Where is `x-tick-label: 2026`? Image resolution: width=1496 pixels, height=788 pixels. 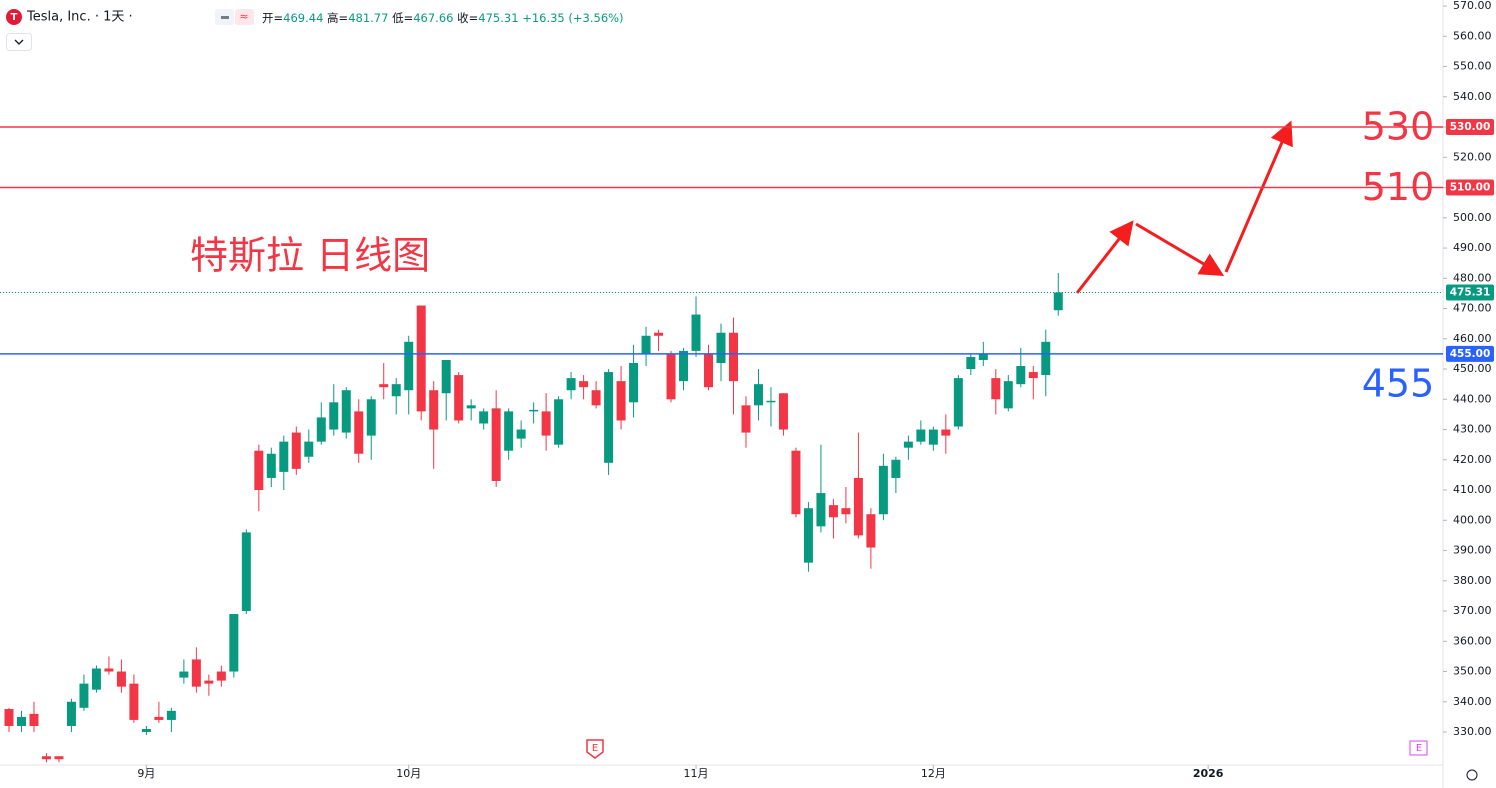 x-tick-label: 2026 is located at coordinates (1208, 773).